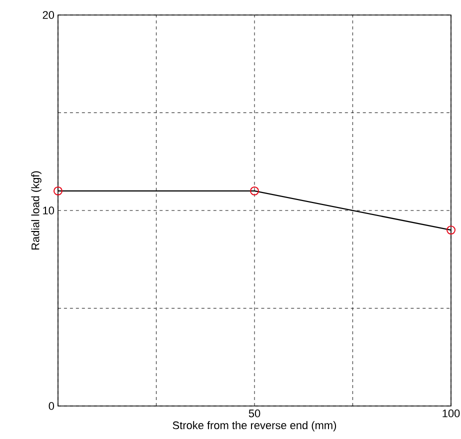  Describe the element at coordinates (48, 210) in the screenshot. I see `y-tick-label: 10` at that location.